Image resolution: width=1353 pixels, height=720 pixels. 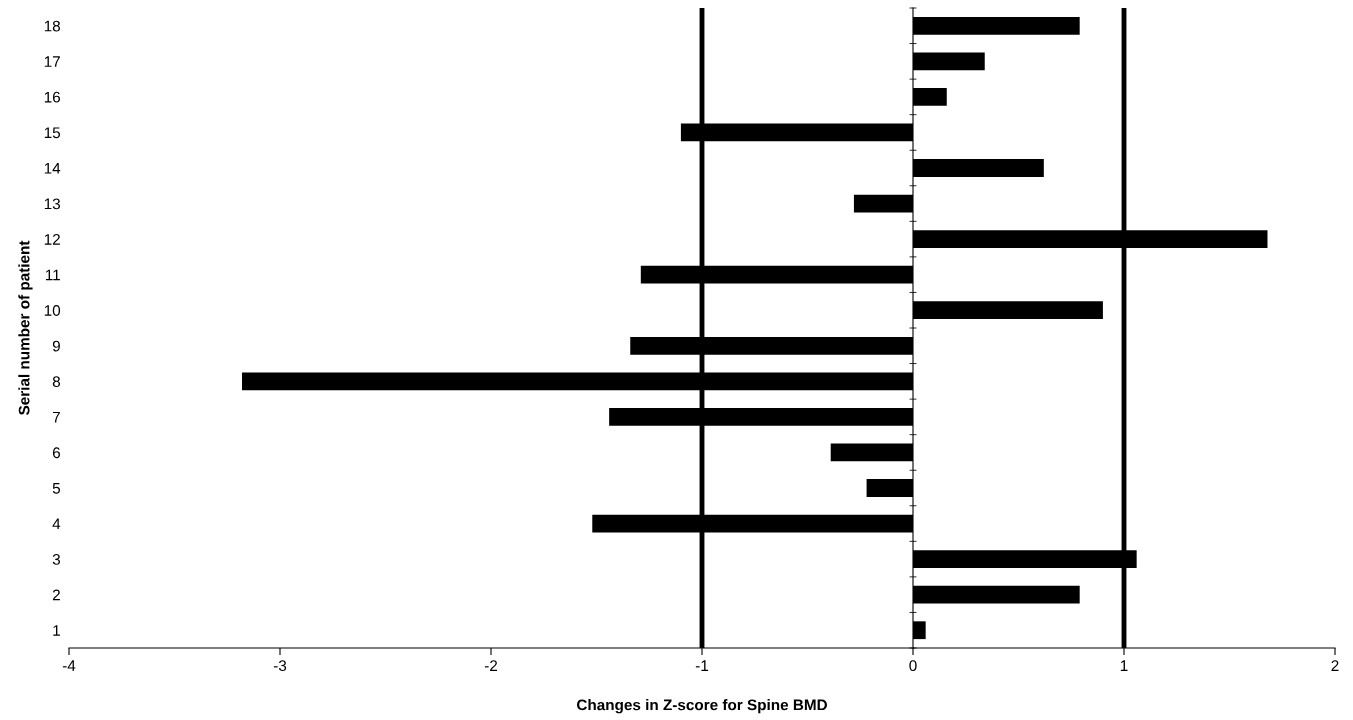 I want to click on x-tick-label: 1, so click(x=1124, y=665).